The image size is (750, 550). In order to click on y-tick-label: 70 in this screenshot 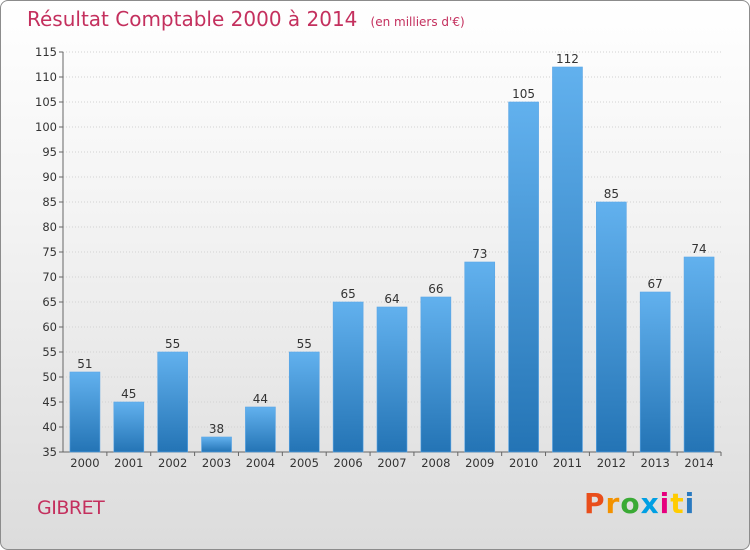, I will do `click(49, 277)`.